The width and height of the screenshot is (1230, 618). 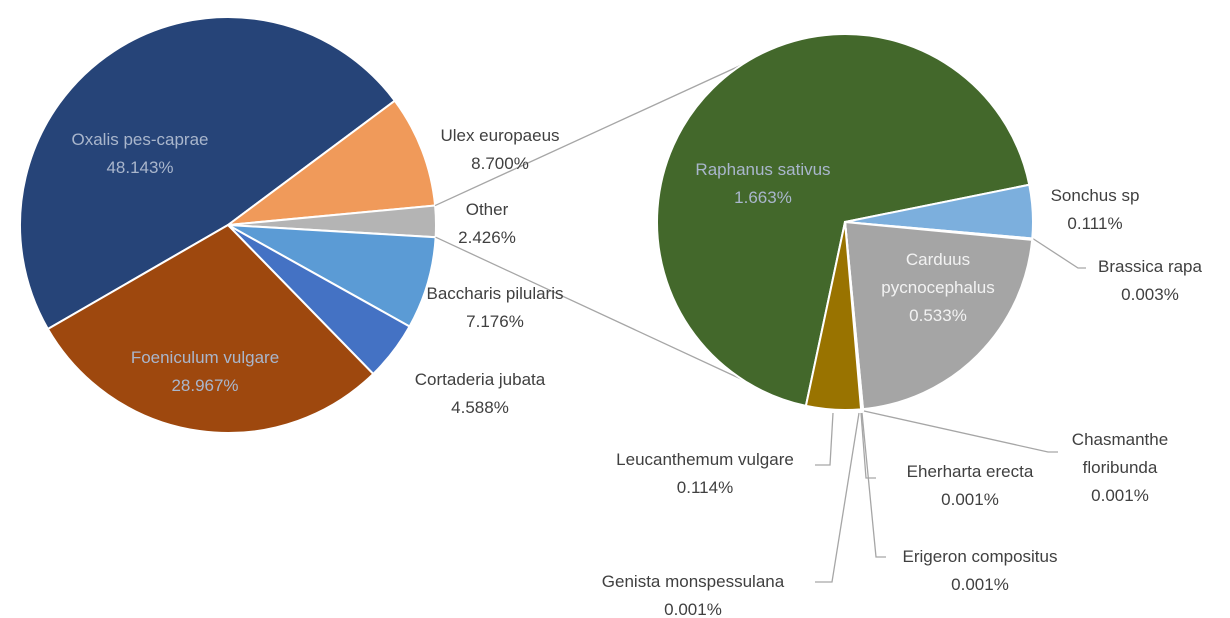 I want to click on label-value: 48.143%, so click(x=140, y=167).